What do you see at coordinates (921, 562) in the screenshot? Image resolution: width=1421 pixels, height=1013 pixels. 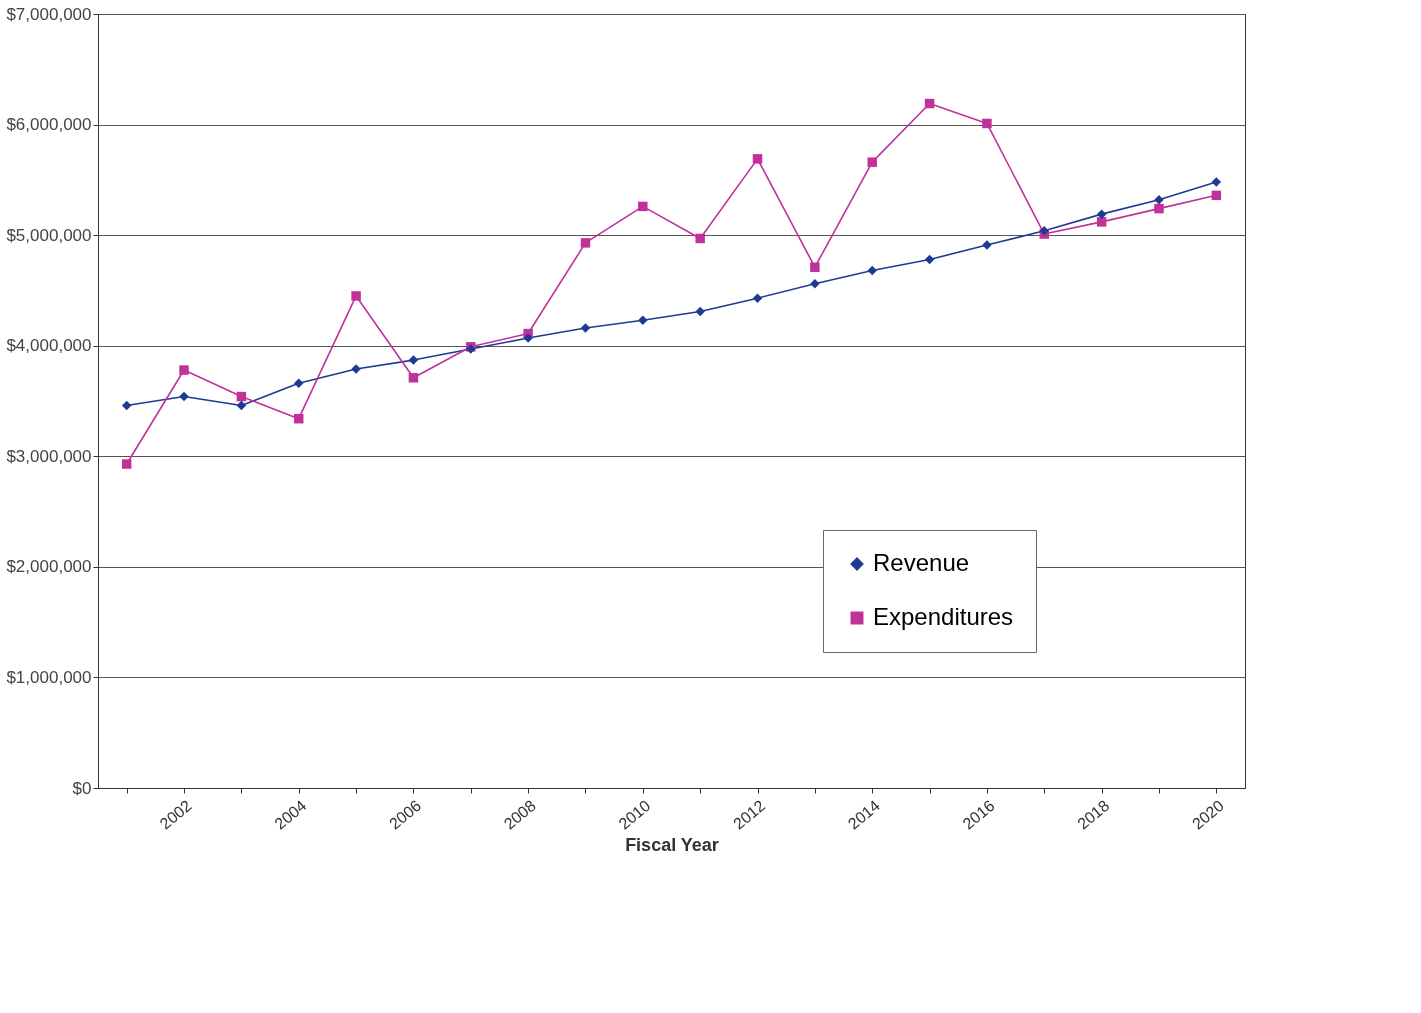 I see `legend-label: Revenue` at bounding box center [921, 562].